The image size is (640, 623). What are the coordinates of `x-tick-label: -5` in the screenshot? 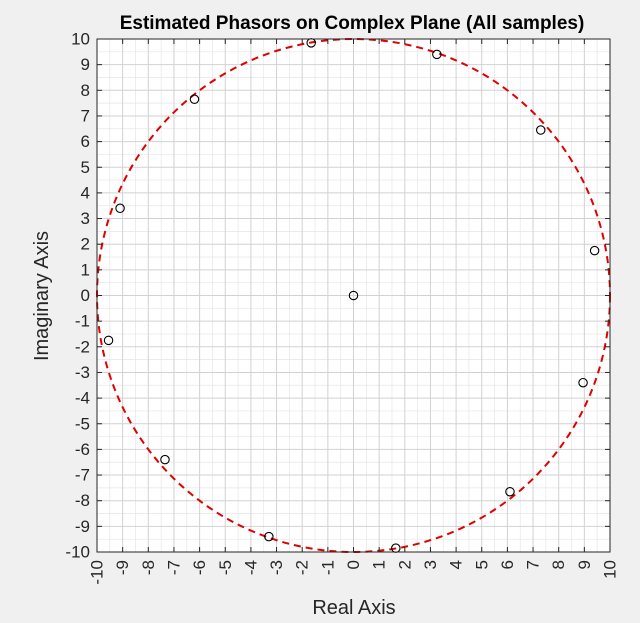 It's located at (225, 567).